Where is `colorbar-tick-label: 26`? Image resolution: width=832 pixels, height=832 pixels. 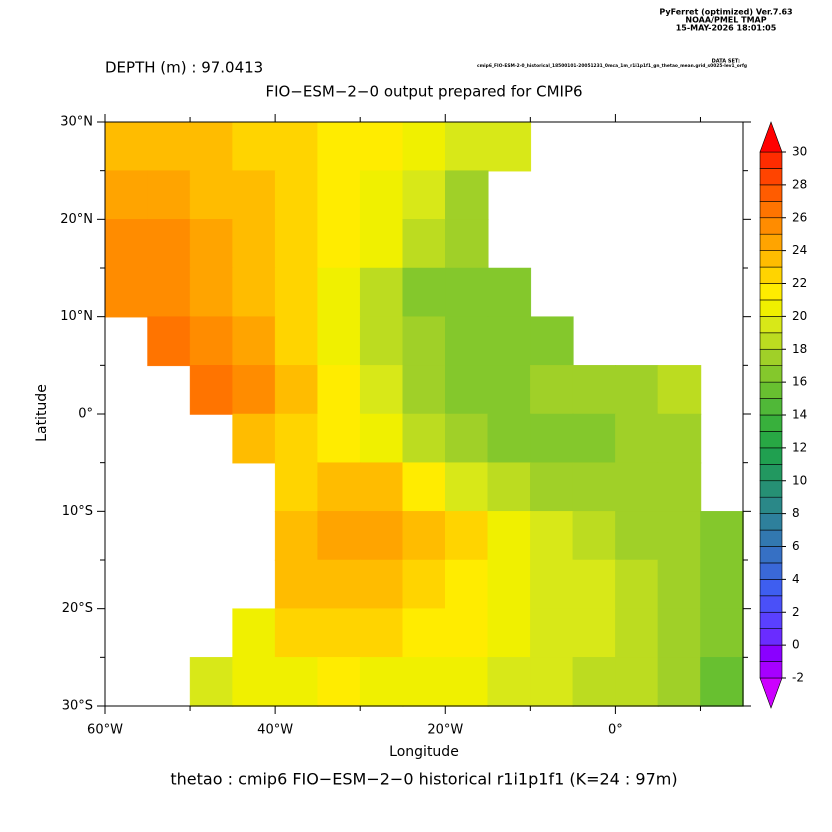
colorbar-tick-label: 26 is located at coordinates (799, 217).